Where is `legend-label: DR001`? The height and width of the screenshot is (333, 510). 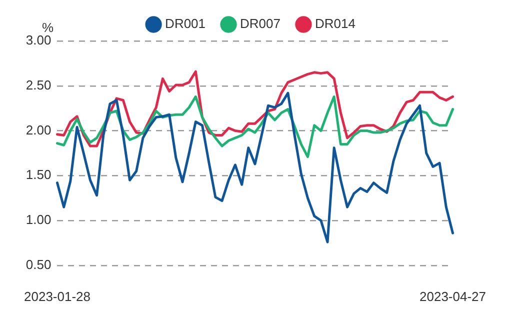 legend-label: DR001 is located at coordinates (185, 24).